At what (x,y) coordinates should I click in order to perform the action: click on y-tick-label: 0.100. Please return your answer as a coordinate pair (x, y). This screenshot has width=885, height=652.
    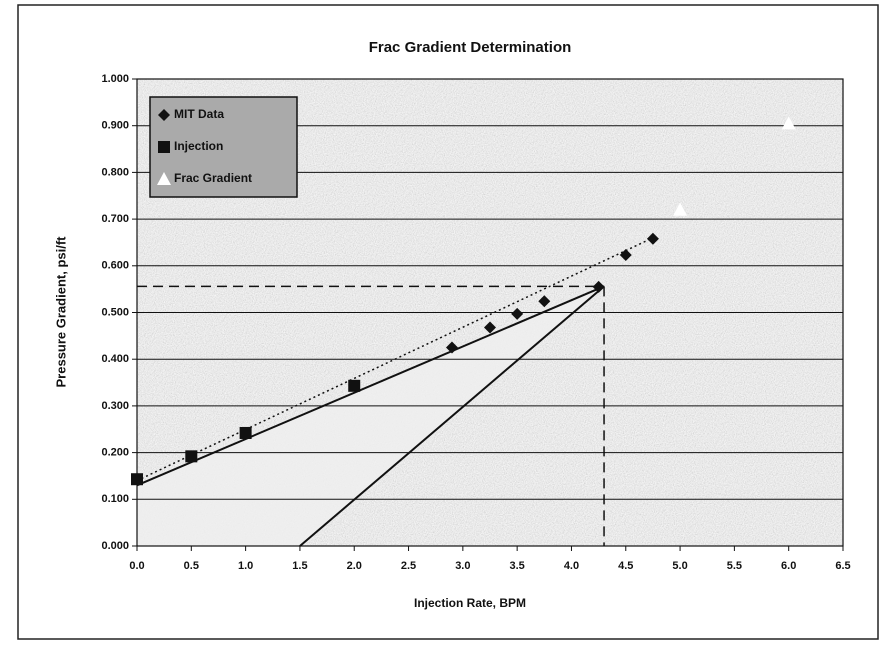
    Looking at the image, I should click on (115, 499).